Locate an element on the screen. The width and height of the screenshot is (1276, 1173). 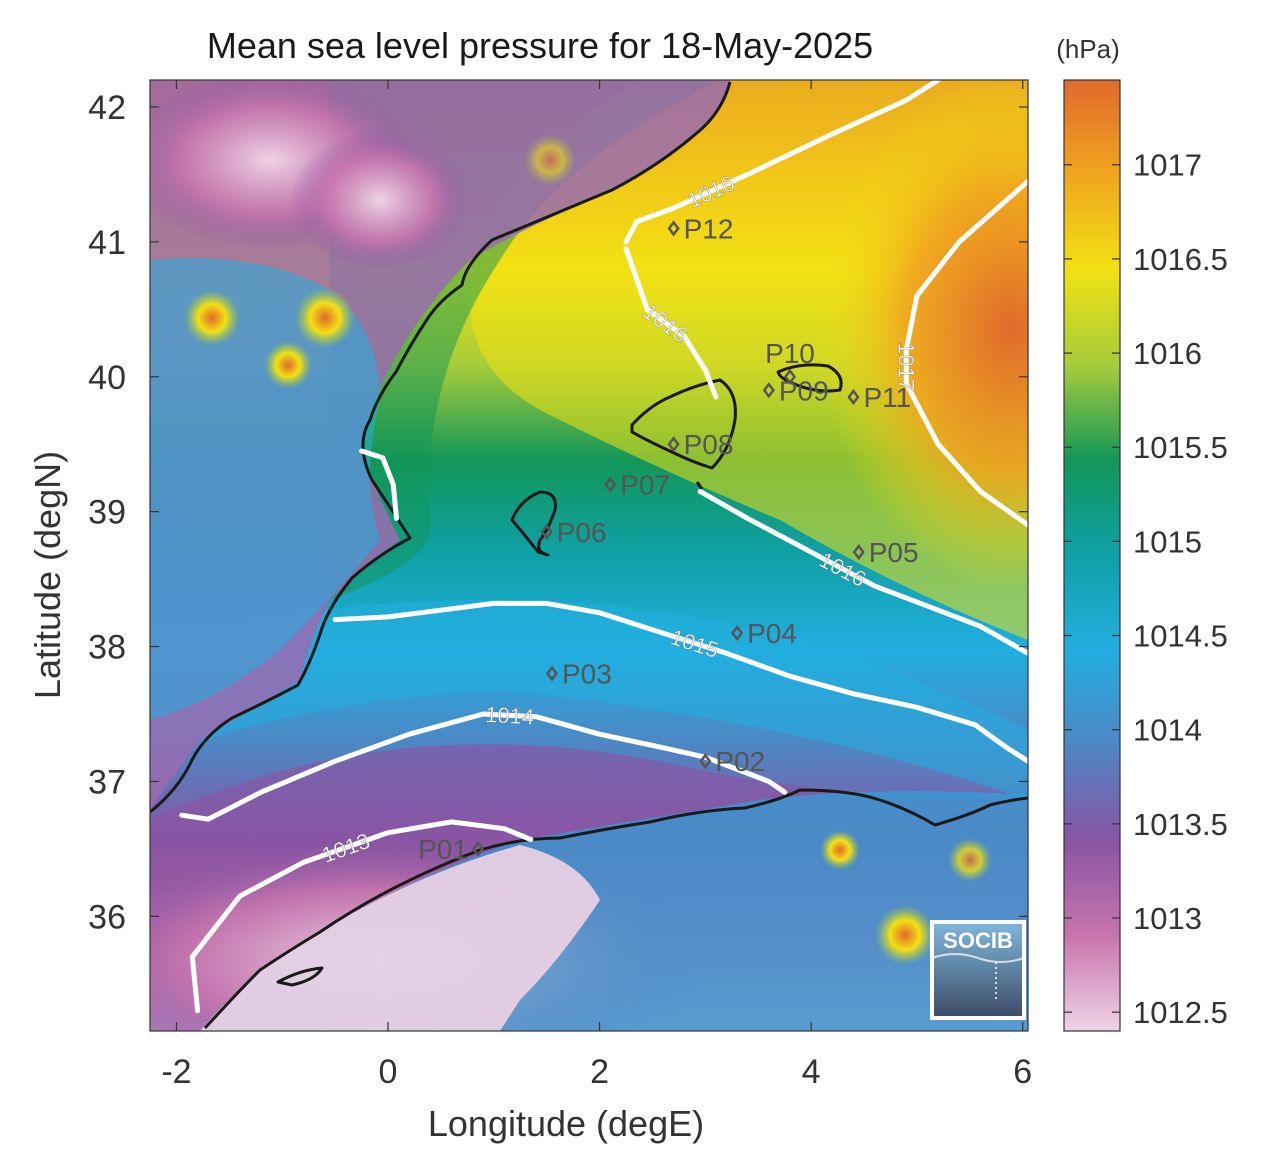
coastline-lake is located at coordinates (300, 976).